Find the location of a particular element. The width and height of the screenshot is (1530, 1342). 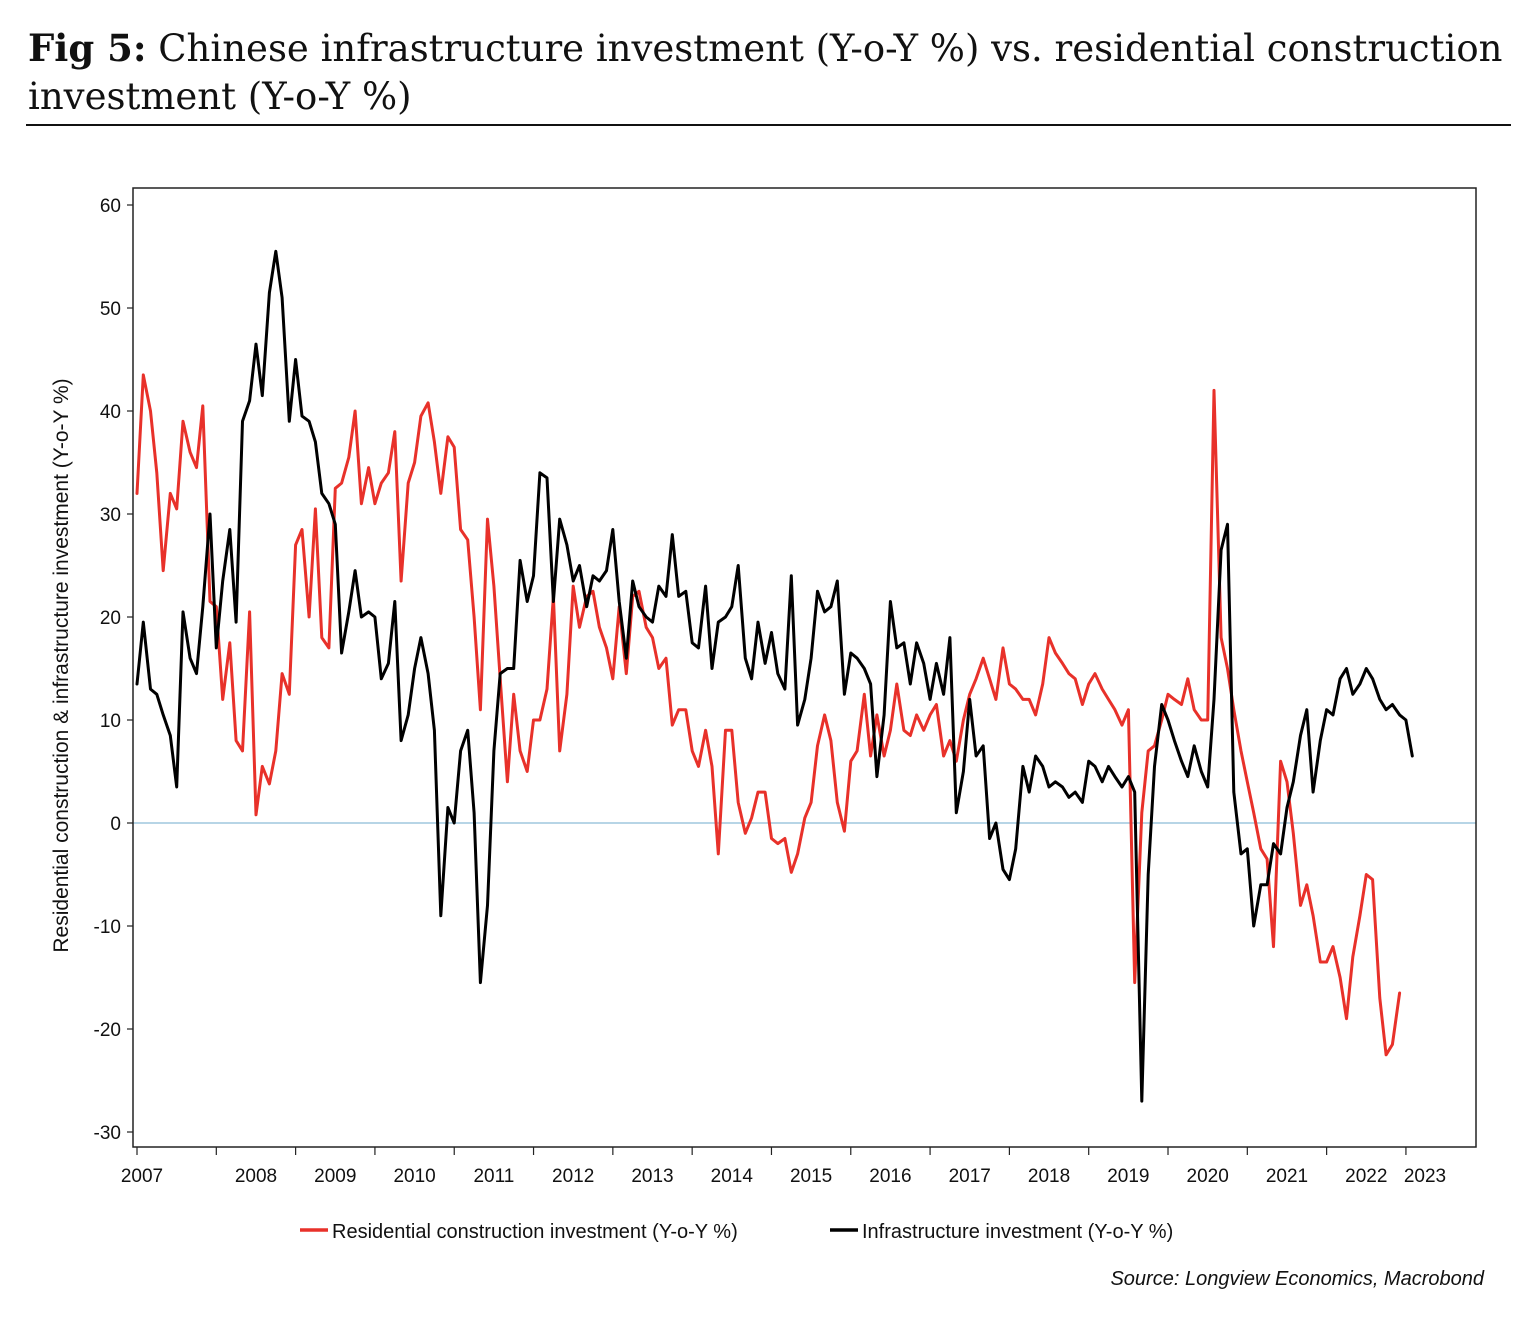

y-tick-label: 10 is located at coordinates (110, 721).